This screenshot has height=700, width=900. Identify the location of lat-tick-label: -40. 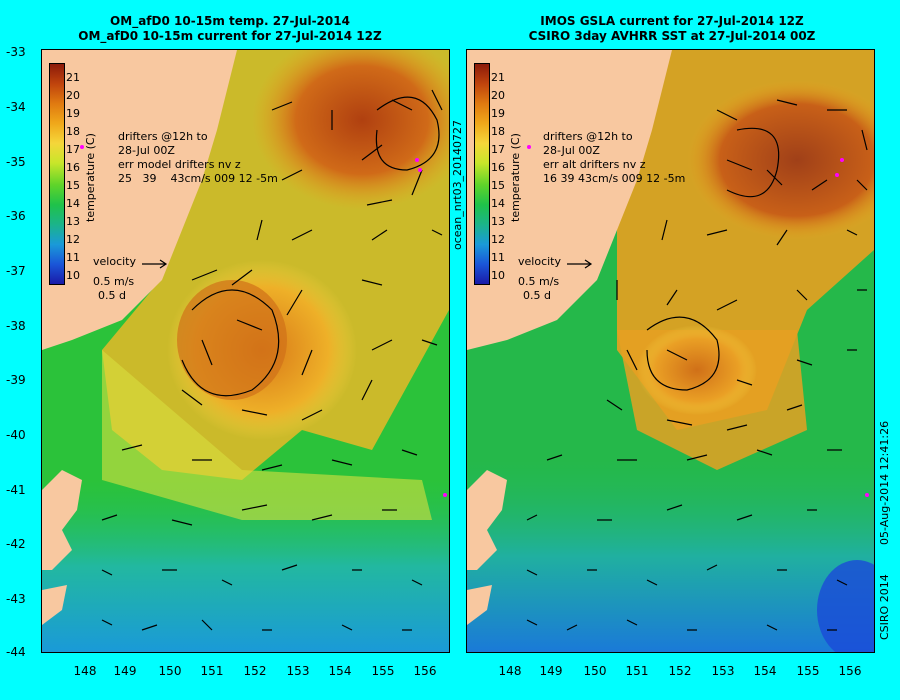
(16, 435).